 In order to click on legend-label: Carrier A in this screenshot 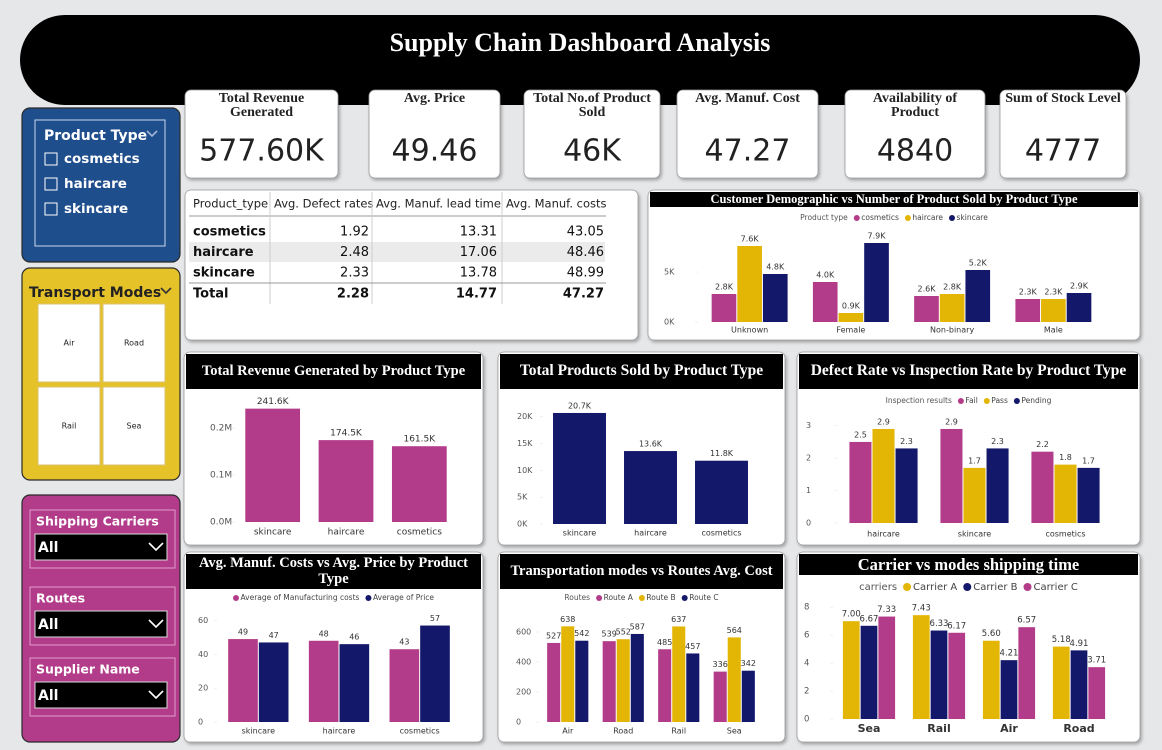, I will do `click(935, 587)`.